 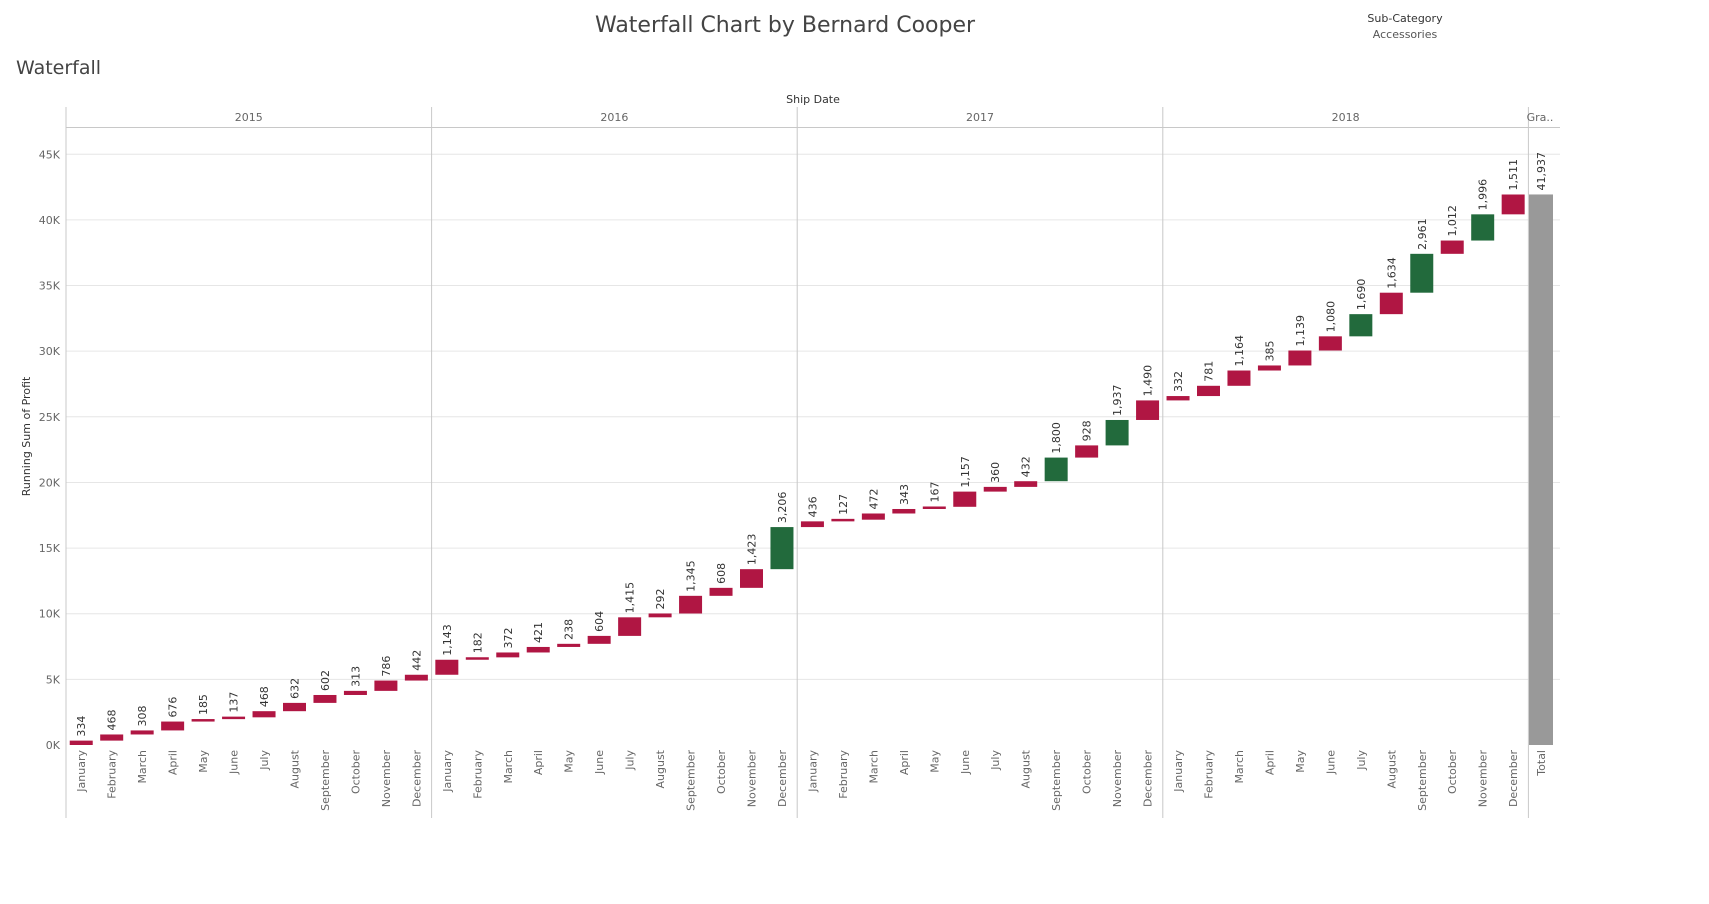 I want to click on x-tick-label-2017-november: November, so click(x=1117, y=779).